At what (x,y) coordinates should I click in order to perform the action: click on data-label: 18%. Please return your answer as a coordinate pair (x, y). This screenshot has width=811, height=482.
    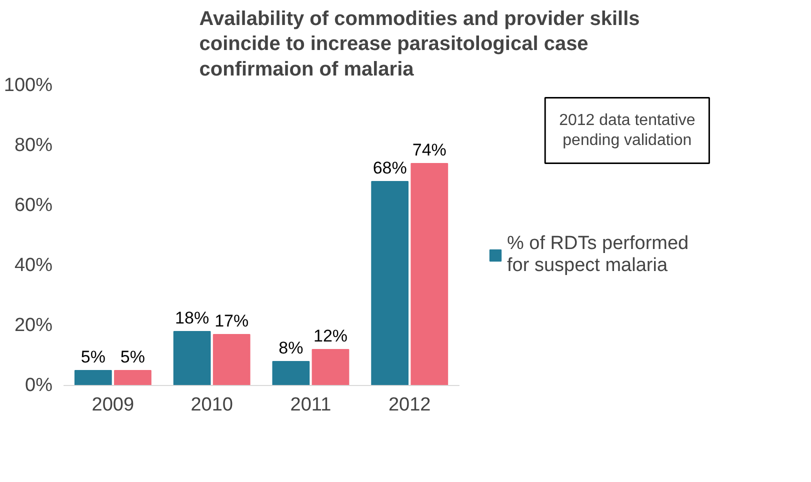
    Looking at the image, I should click on (192, 318).